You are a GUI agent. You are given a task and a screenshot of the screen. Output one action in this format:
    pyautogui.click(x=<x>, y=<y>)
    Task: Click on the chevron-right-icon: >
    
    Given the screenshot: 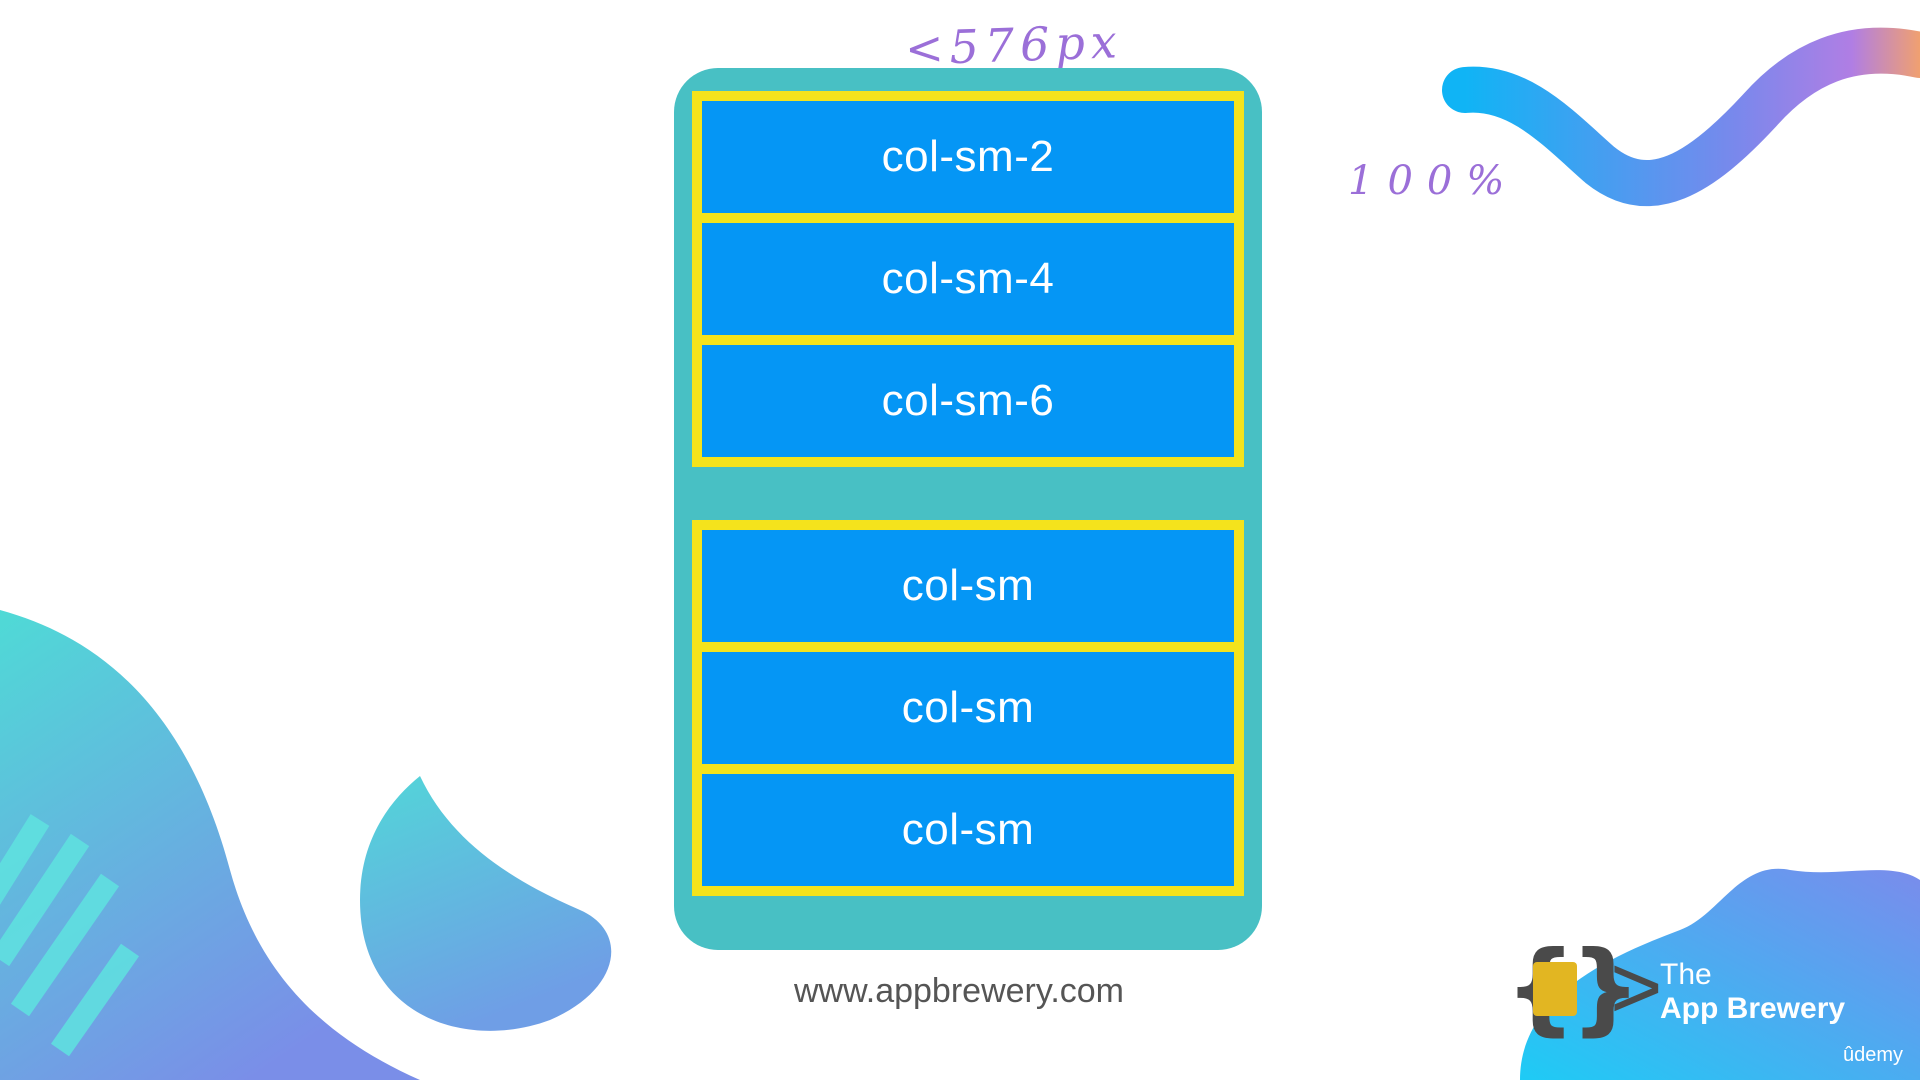 What is the action you would take?
    pyautogui.click(x=1636, y=988)
    